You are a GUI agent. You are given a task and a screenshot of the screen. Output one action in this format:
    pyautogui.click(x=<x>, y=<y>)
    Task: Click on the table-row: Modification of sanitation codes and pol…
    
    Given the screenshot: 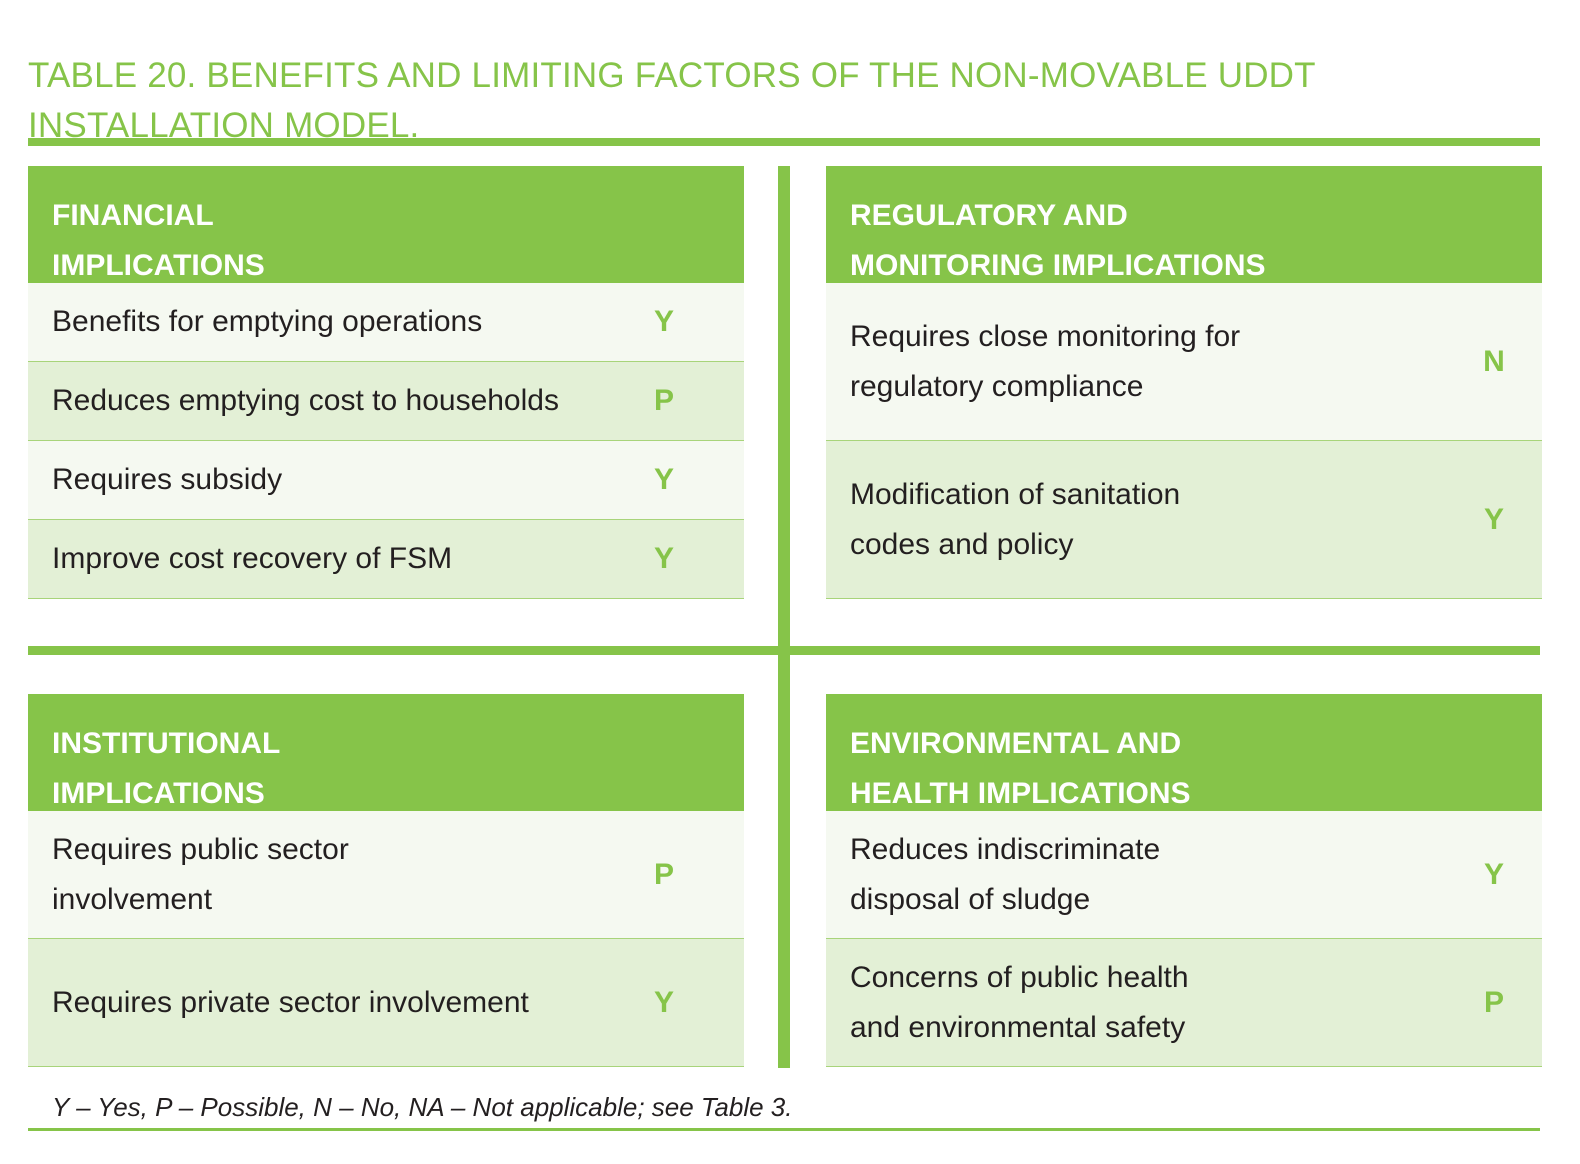 What is the action you would take?
    pyautogui.click(x=1184, y=520)
    